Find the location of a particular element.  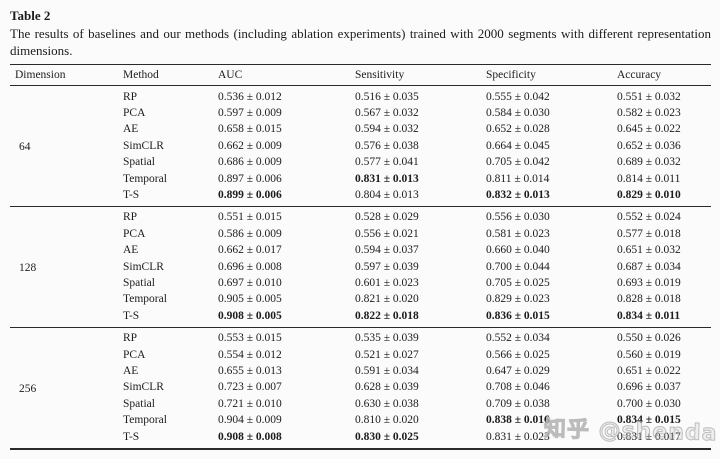

metric-cell: 0.597 ± 0.009 is located at coordinates (250, 112).